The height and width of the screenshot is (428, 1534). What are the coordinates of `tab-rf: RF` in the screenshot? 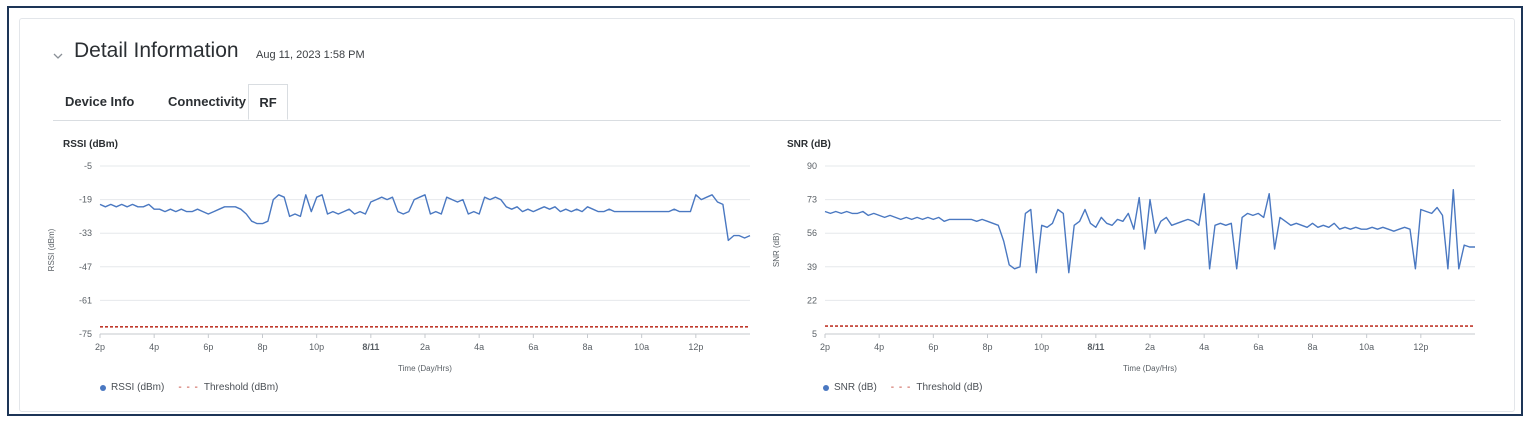 It's located at (268, 102).